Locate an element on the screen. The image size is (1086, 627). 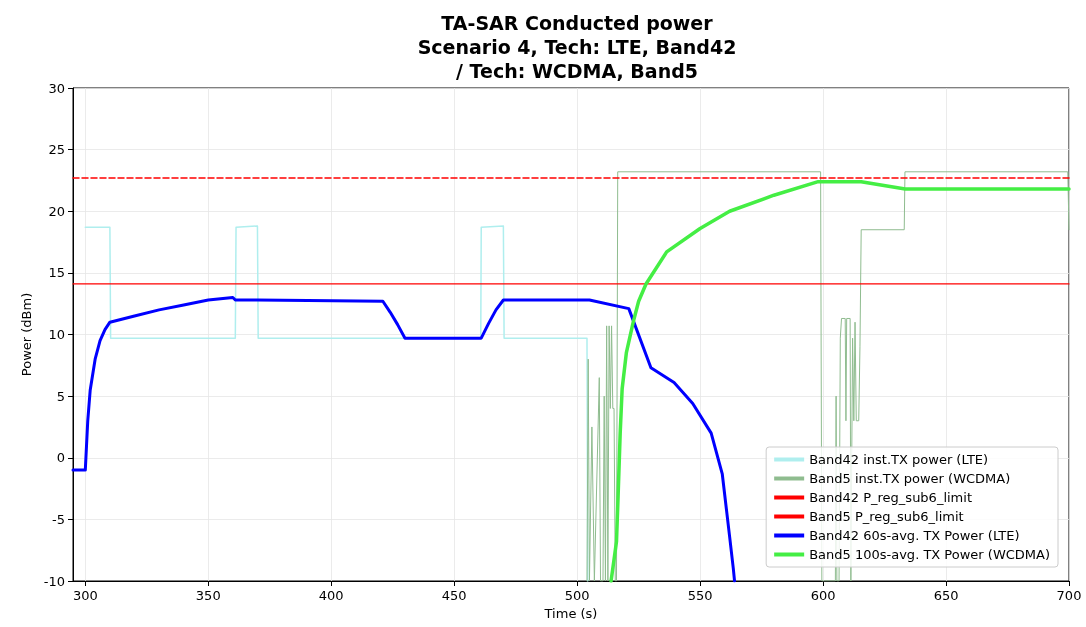
y-tick-label: 10 is located at coordinates (56, 334).